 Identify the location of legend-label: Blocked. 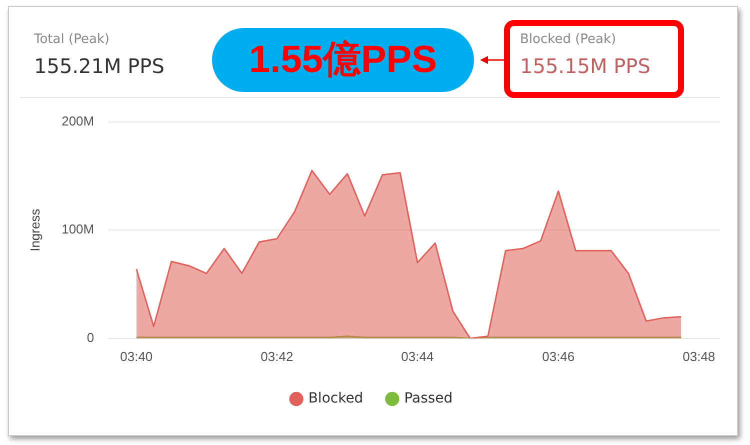
(336, 398).